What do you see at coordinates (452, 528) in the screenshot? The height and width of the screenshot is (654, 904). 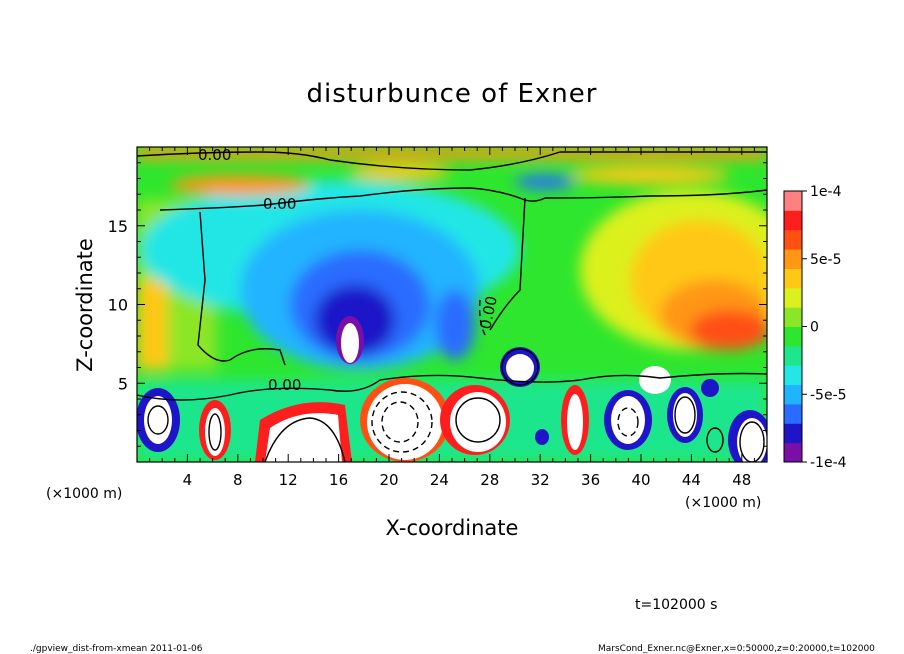 I see `x-axis-label: X-coordinate` at bounding box center [452, 528].